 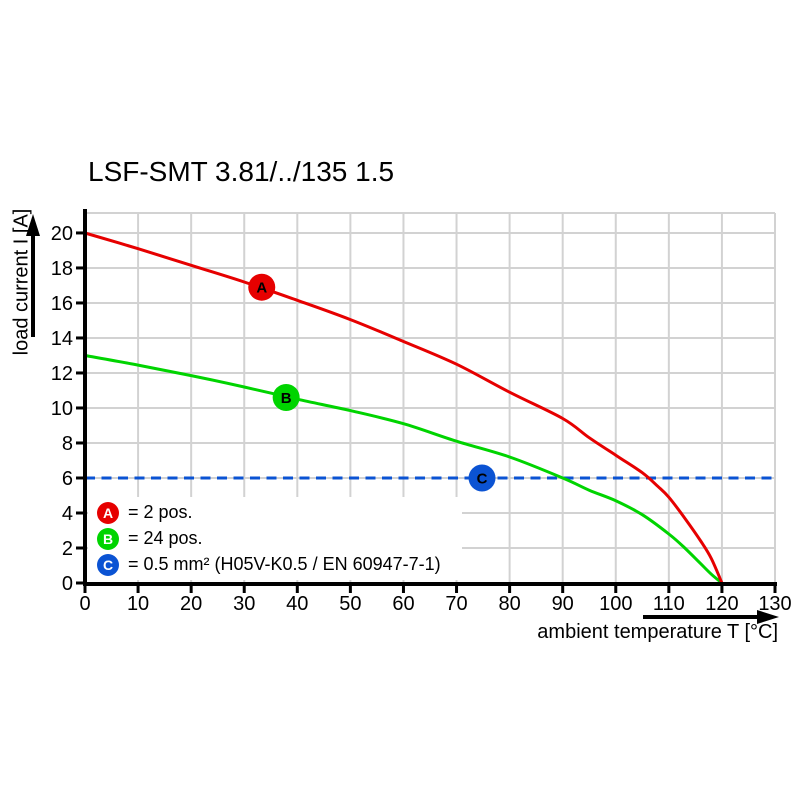 What do you see at coordinates (191, 604) in the screenshot?
I see `x-tick-label: 20` at bounding box center [191, 604].